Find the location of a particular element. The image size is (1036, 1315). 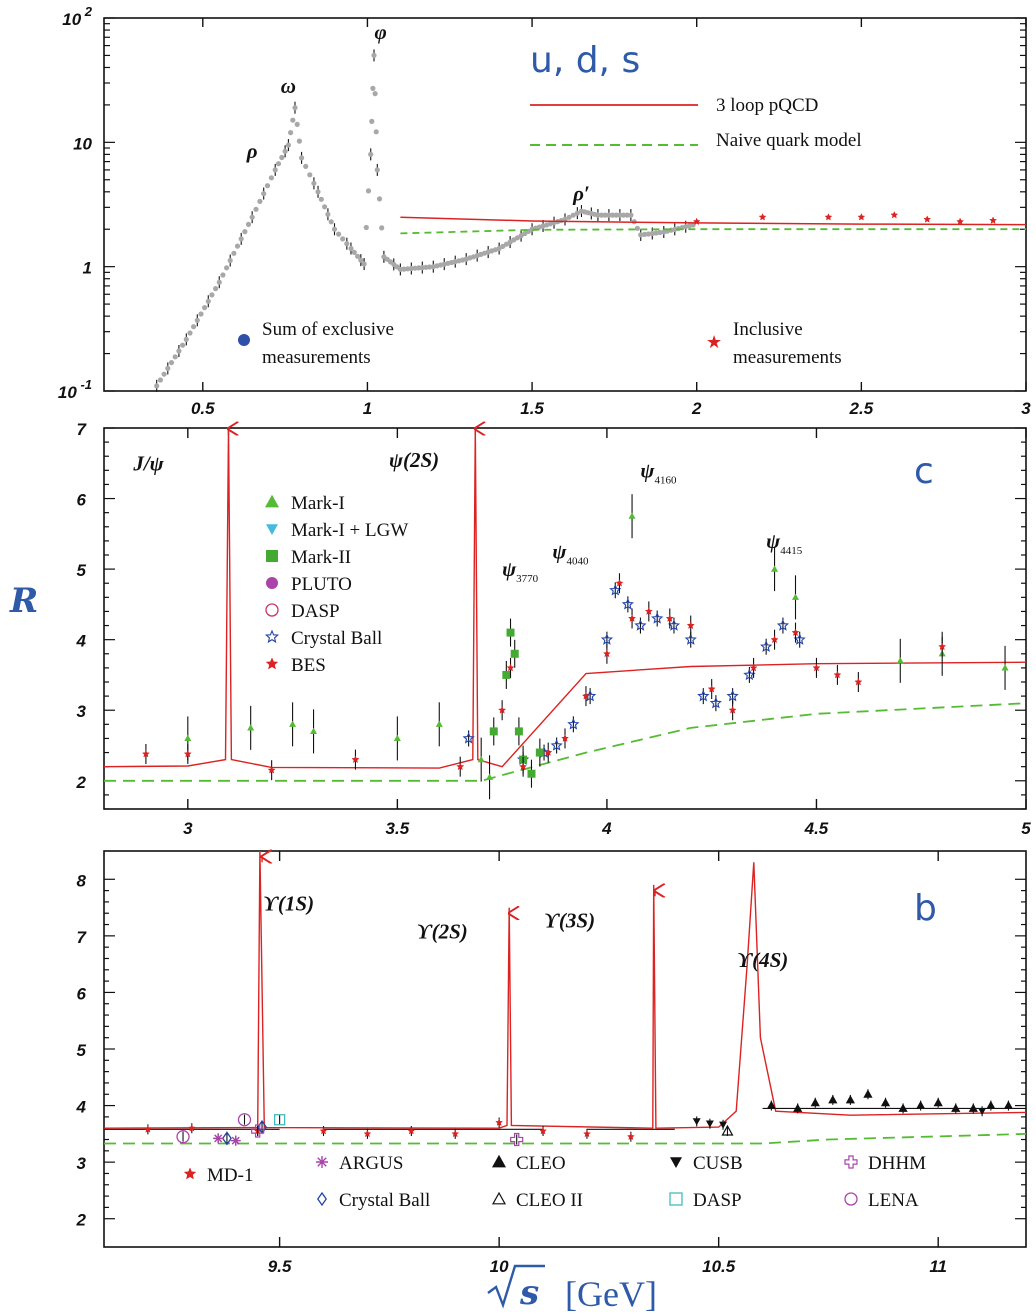

legend-marker-cleo is located at coordinates (499, 1161).